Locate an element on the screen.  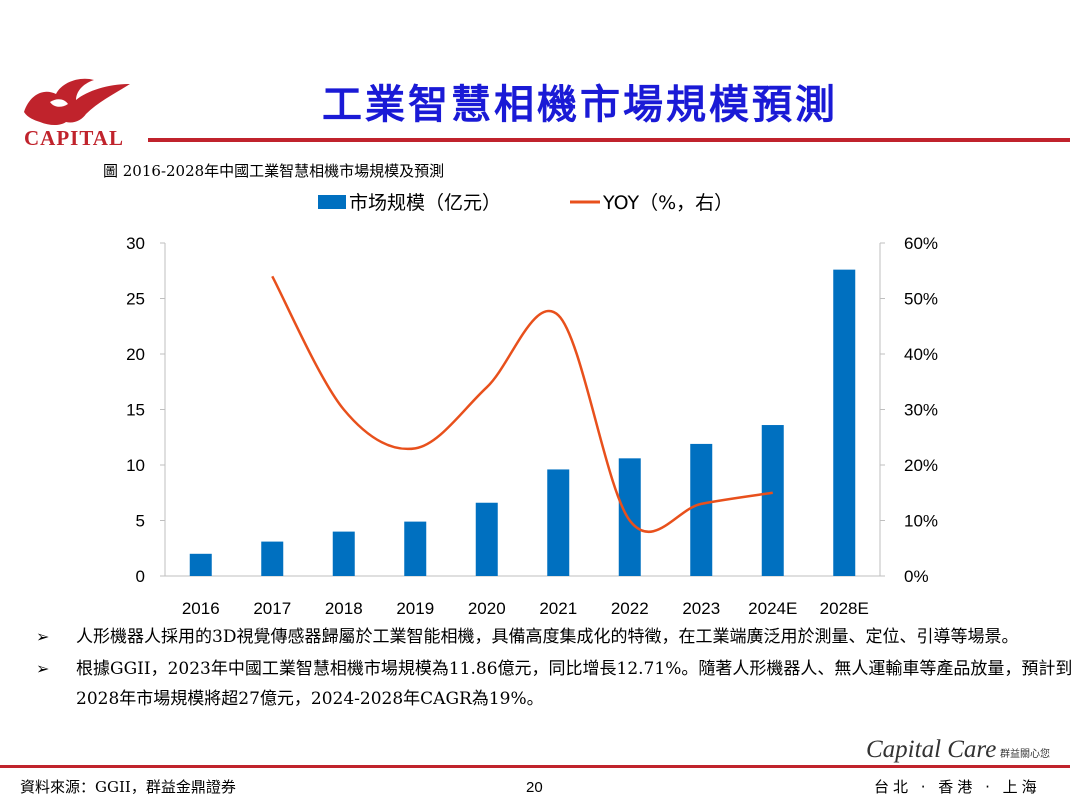
figure-caption: 圖 2016-2028年中國工業智慧相機市場規模及預測 is located at coordinates (274, 171).